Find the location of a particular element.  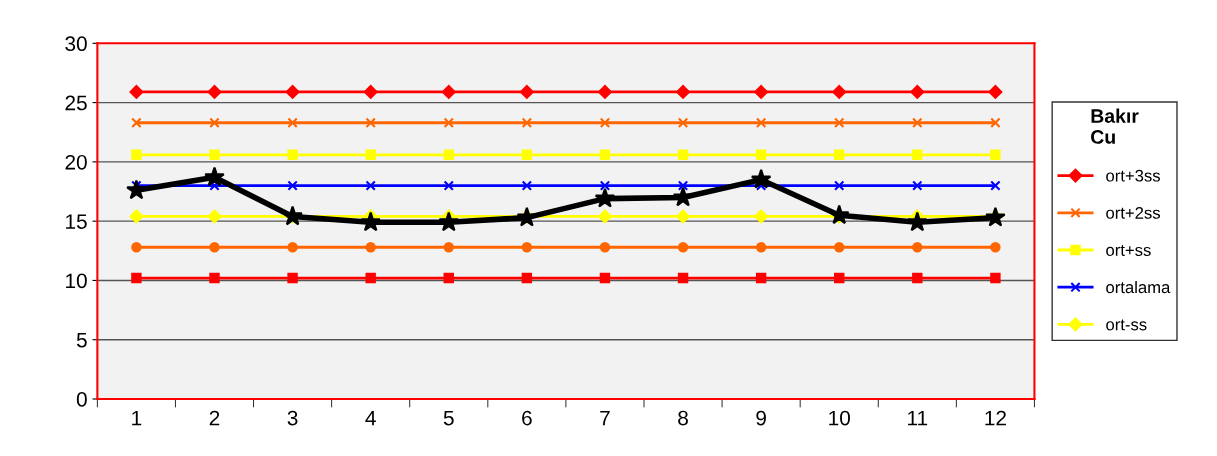

legend-label: ort+ss is located at coordinates (1128, 250).